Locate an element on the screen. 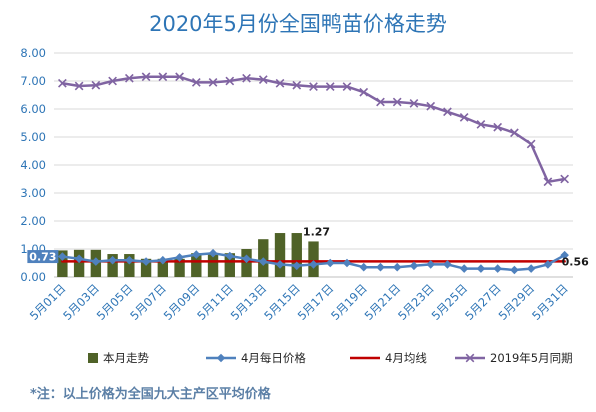 This screenshot has height=412, width=596. april-daily-series is located at coordinates (313, 261).